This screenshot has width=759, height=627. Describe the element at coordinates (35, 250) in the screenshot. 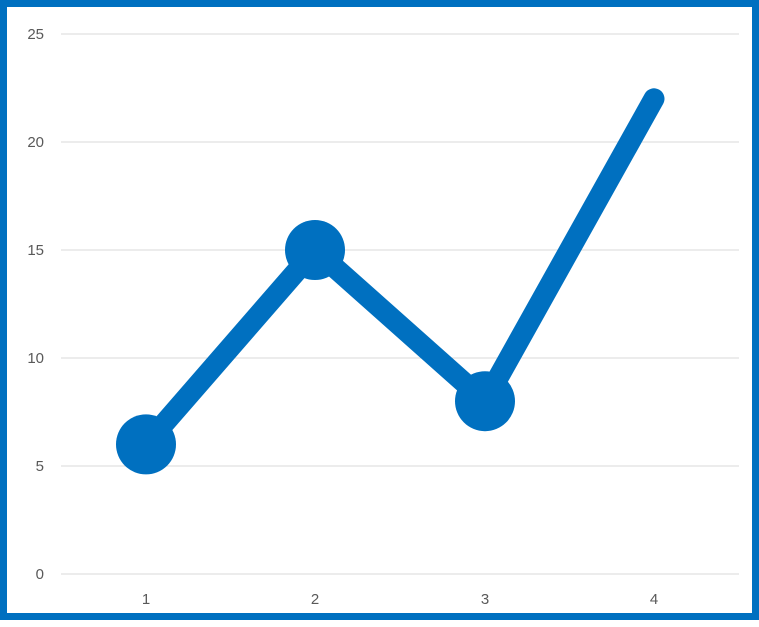

I see `y-tick-label: 15` at that location.